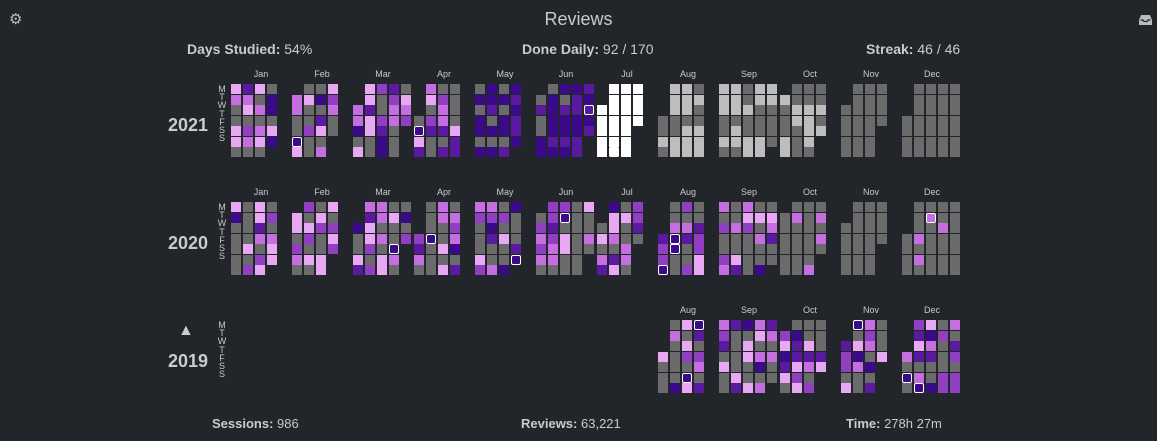 The image size is (1157, 441). Describe the element at coordinates (16, 19) in the screenshot. I see `gear-icon: ⚙` at that location.